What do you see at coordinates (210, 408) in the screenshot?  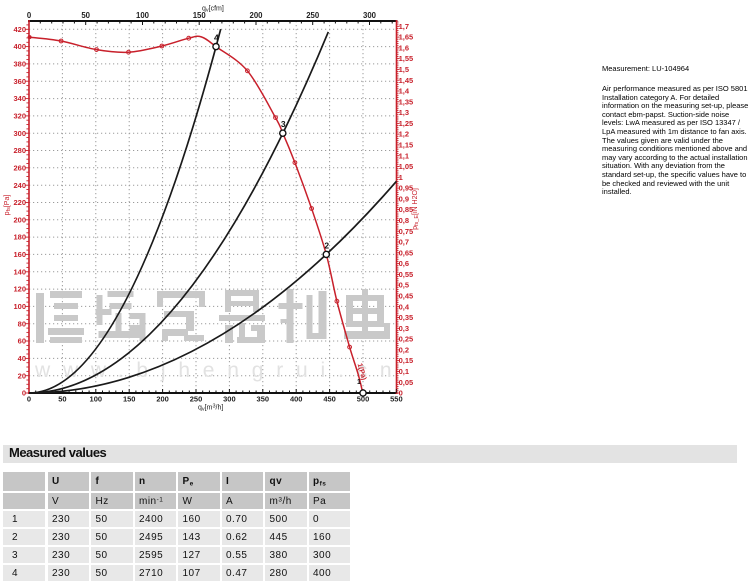 I see `svg-text: qv[m3/h]` at bounding box center [210, 408].